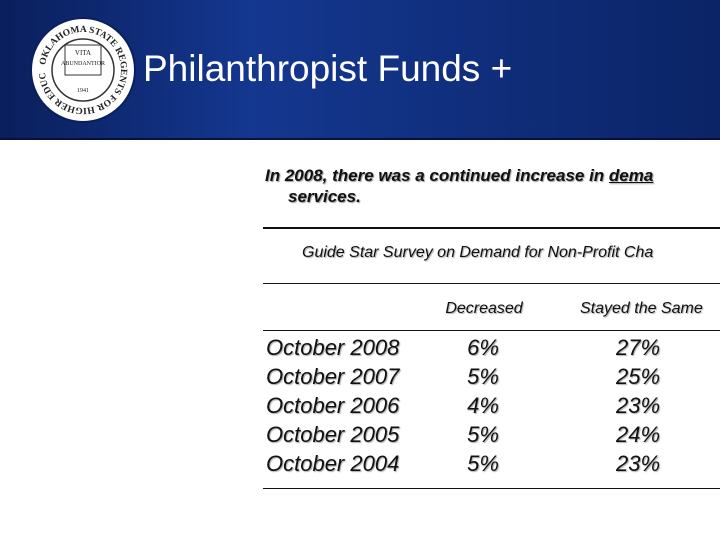 The height and width of the screenshot is (540, 720). Describe the element at coordinates (83, 91) in the screenshot. I see `logo-year: 1941` at that location.